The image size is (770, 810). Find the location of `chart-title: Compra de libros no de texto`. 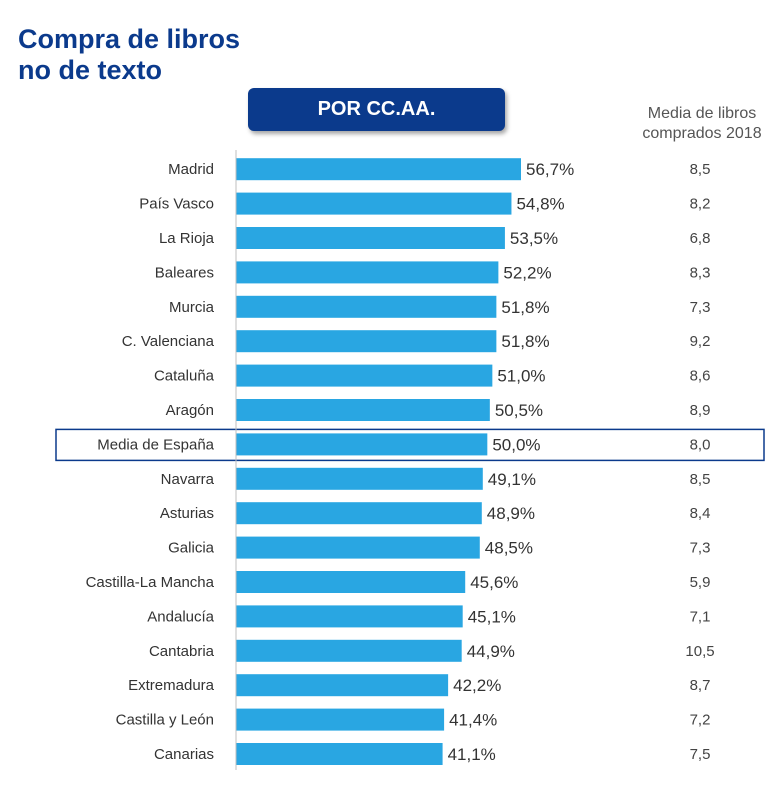

chart-title: Compra de libros no de texto is located at coordinates (129, 55).